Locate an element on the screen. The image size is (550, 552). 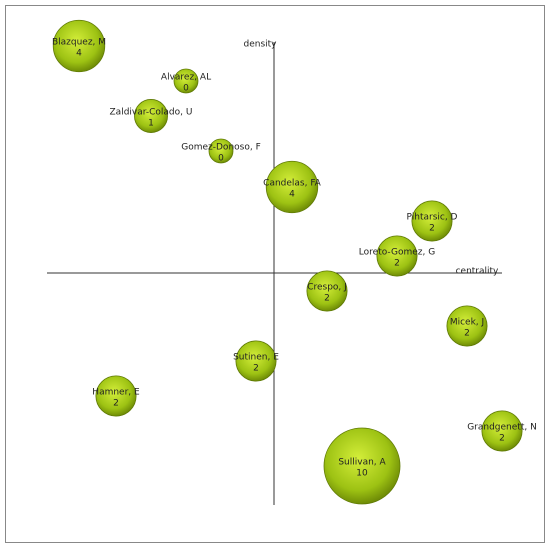
bubble-label: Gomez-Donoso, F is located at coordinates (221, 148).